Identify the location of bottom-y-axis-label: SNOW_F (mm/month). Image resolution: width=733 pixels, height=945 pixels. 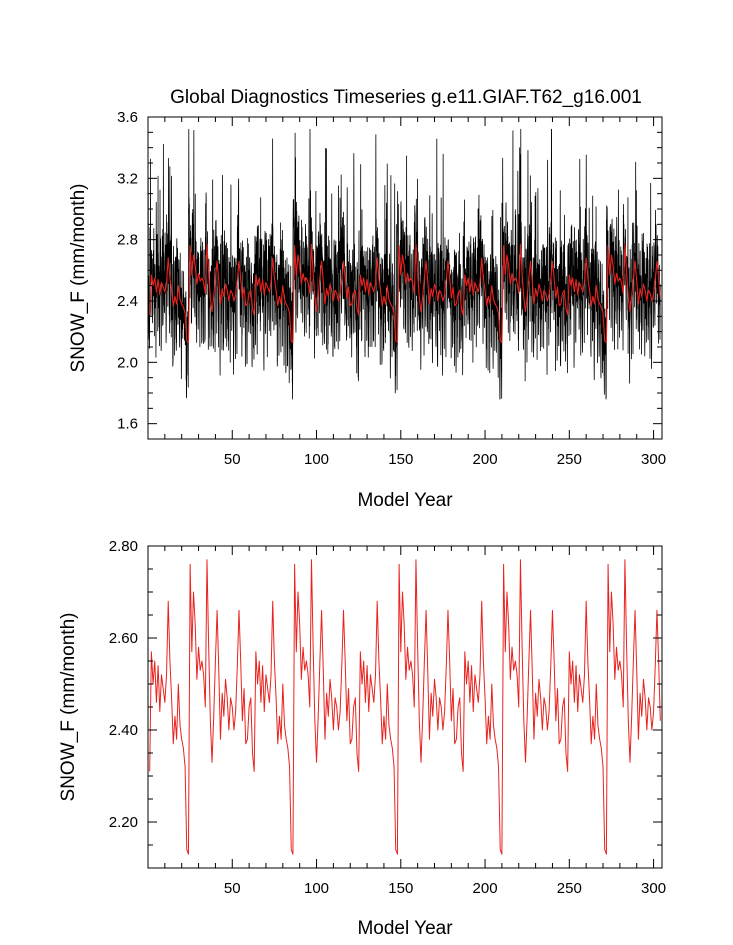
(68, 707).